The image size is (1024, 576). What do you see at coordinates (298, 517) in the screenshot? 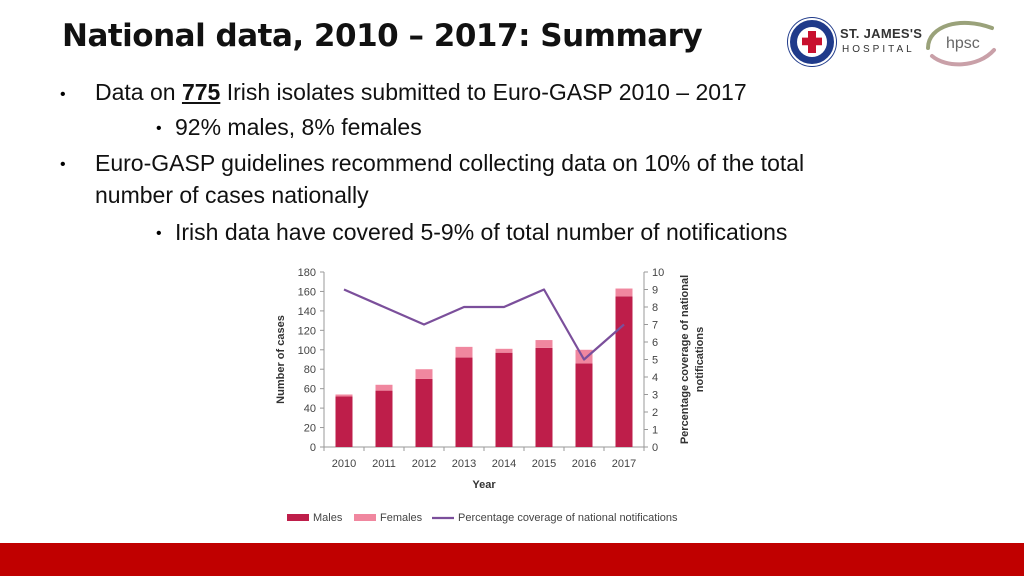
I see `legend-swatch-males` at bounding box center [298, 517].